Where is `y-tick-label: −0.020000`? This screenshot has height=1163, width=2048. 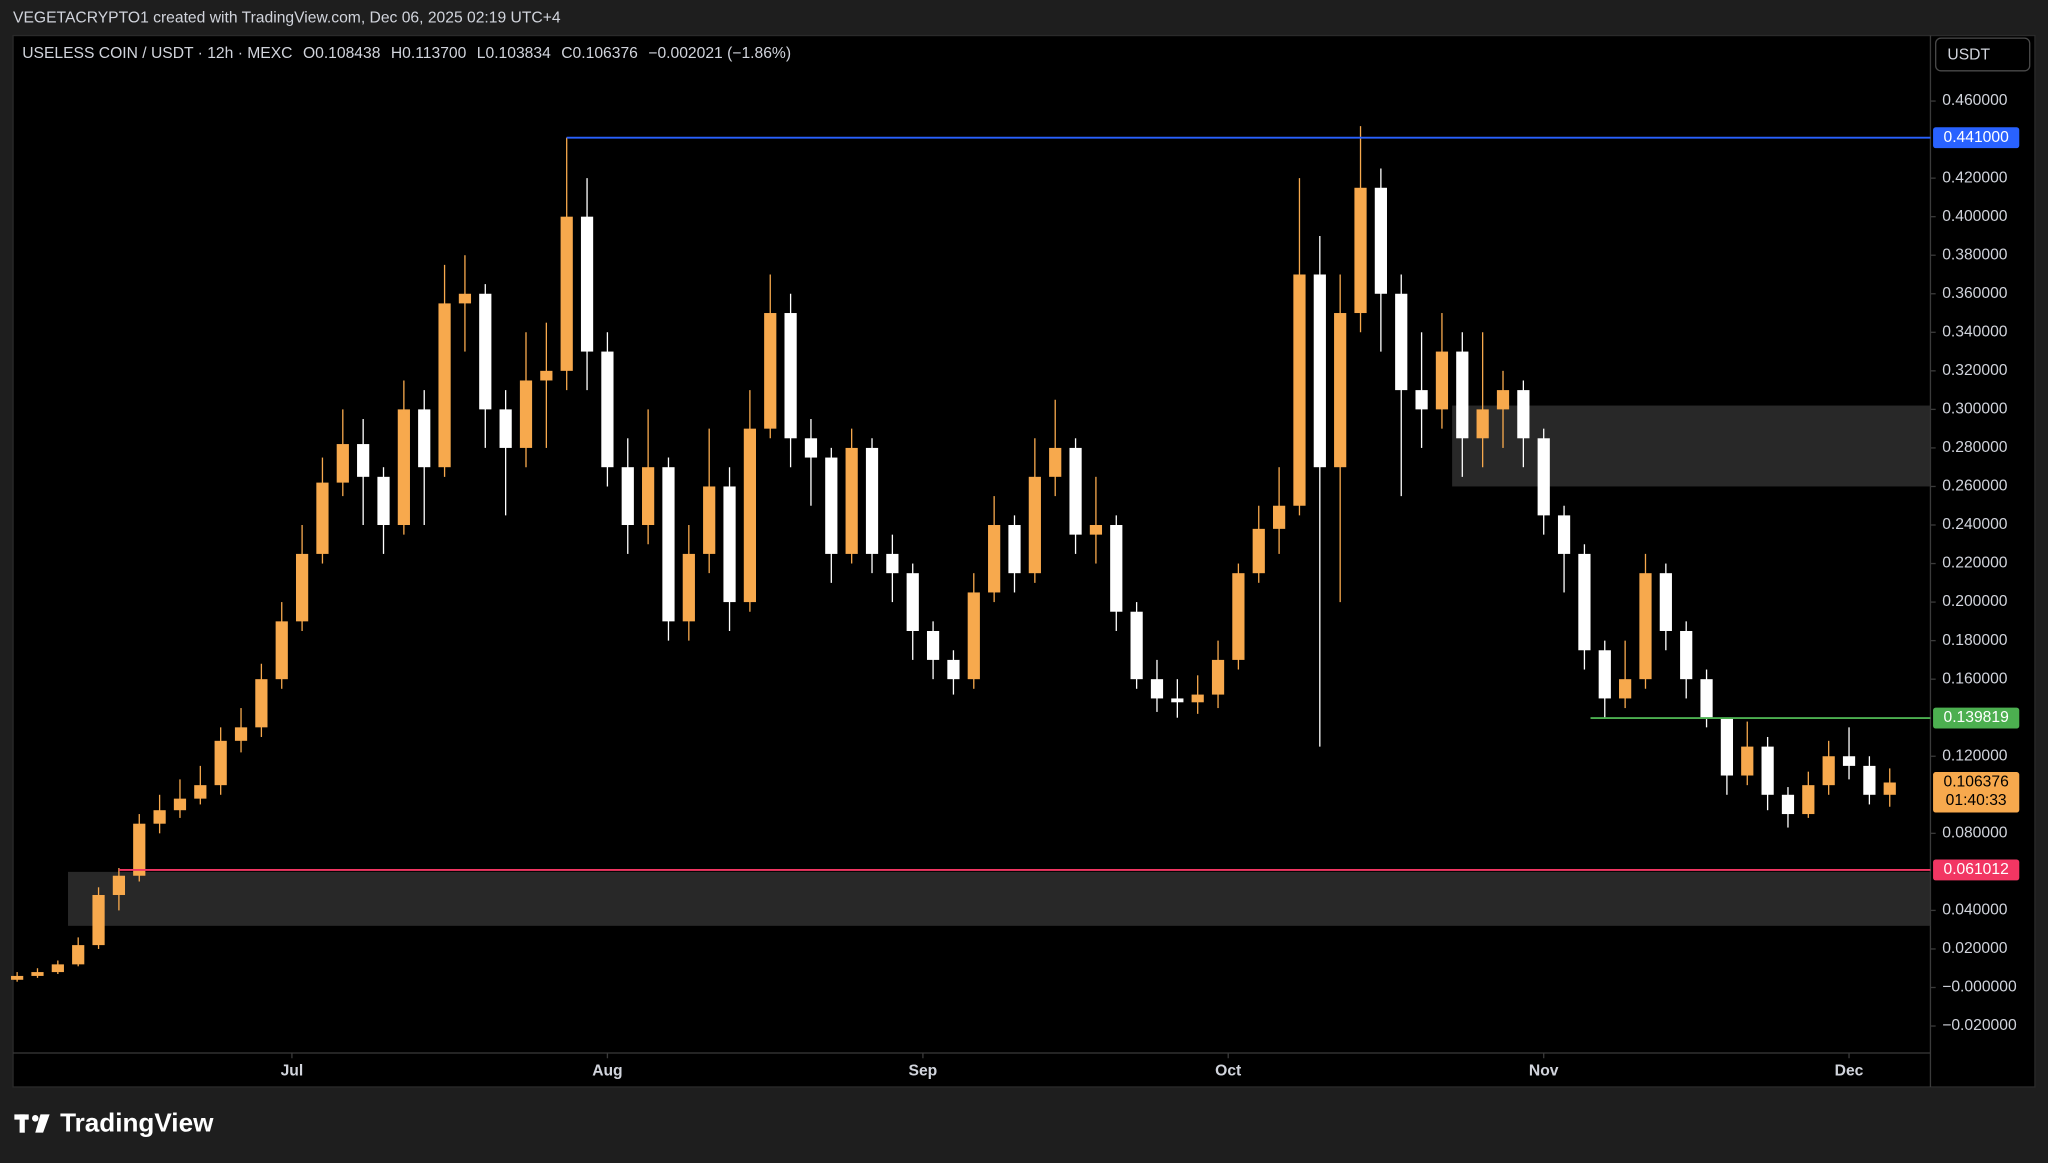 y-tick-label: −0.020000 is located at coordinates (1979, 1025).